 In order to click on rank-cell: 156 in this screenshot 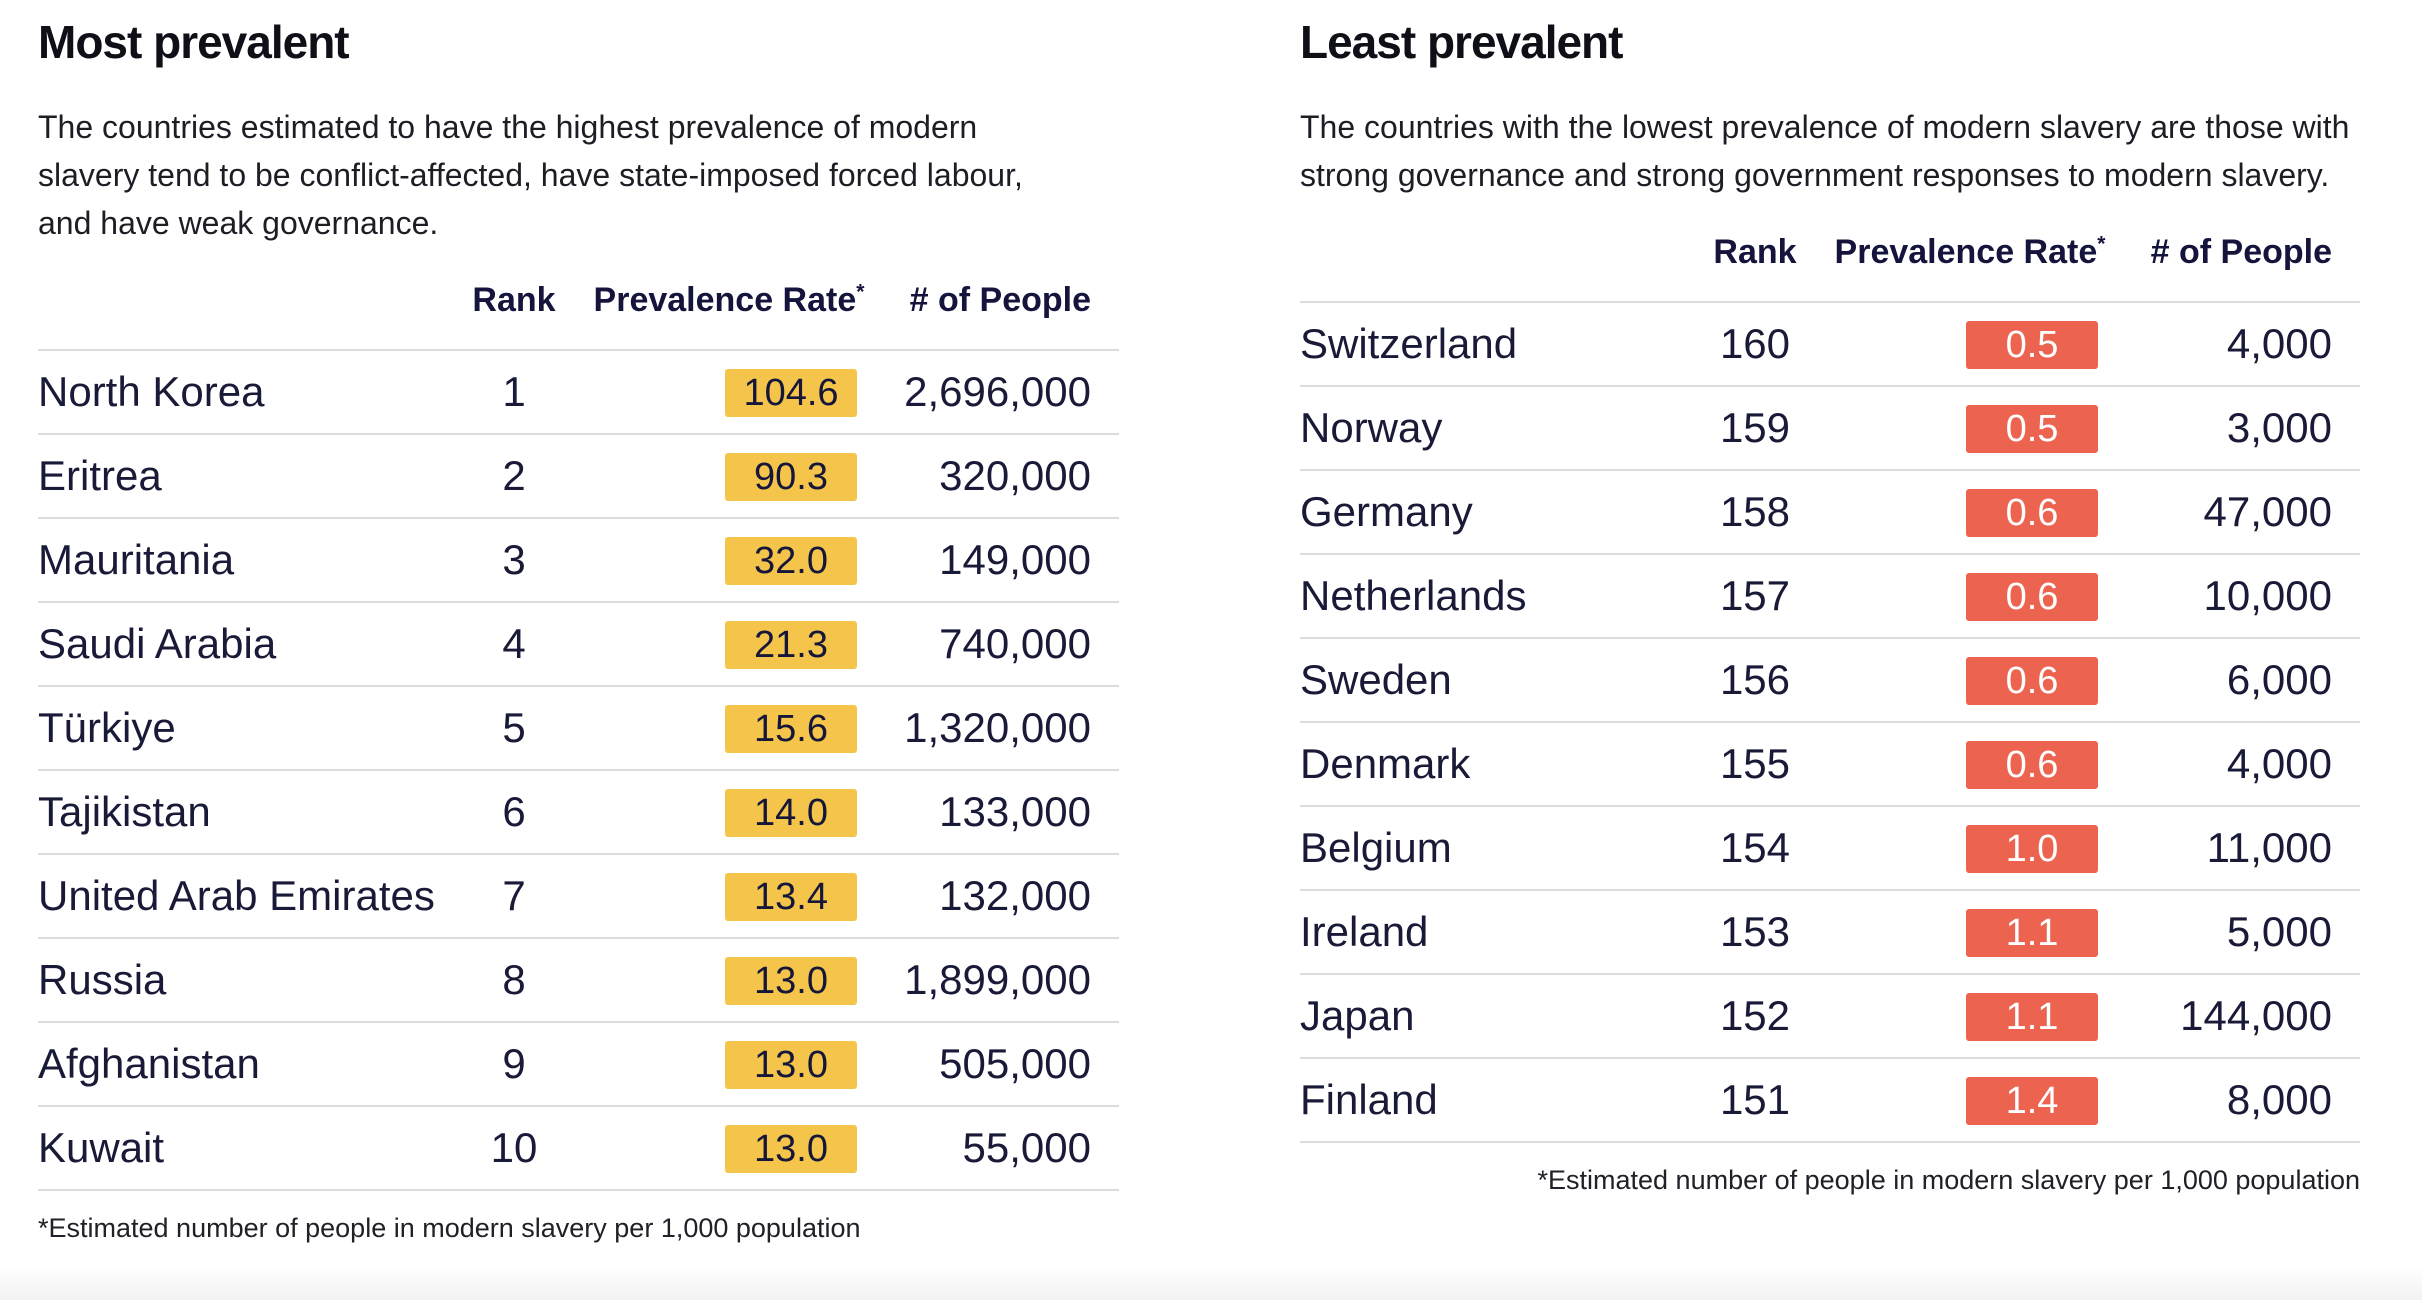, I will do `click(1755, 679)`.